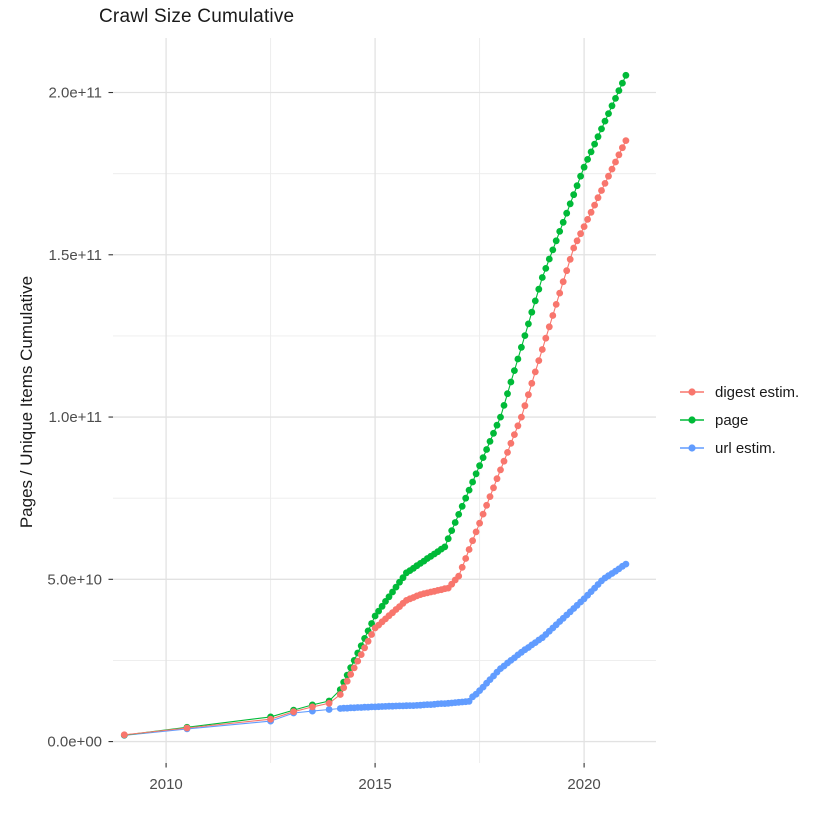  Describe the element at coordinates (692, 448) in the screenshot. I see `legend-key-url-estim-icon` at that location.